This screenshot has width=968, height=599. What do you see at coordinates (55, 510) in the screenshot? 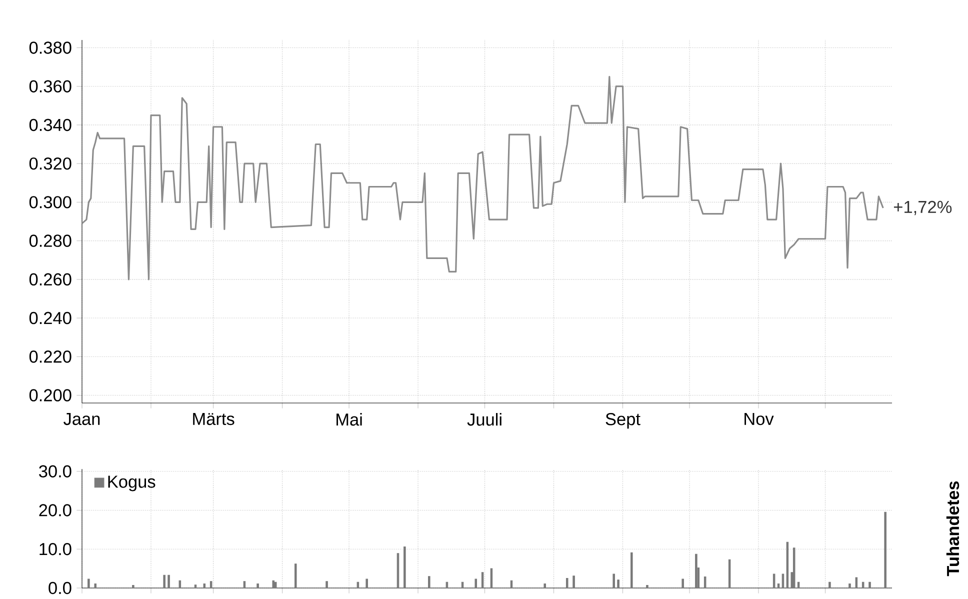
I see `y-tick-label: 20.0` at bounding box center [55, 510].